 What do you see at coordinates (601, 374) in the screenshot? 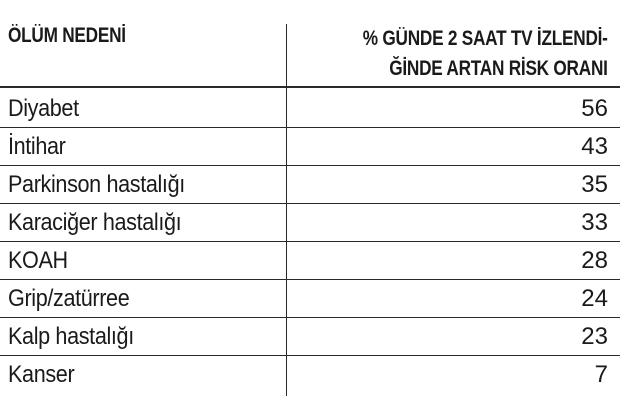
I see `risk-value-cell: 7` at bounding box center [601, 374].